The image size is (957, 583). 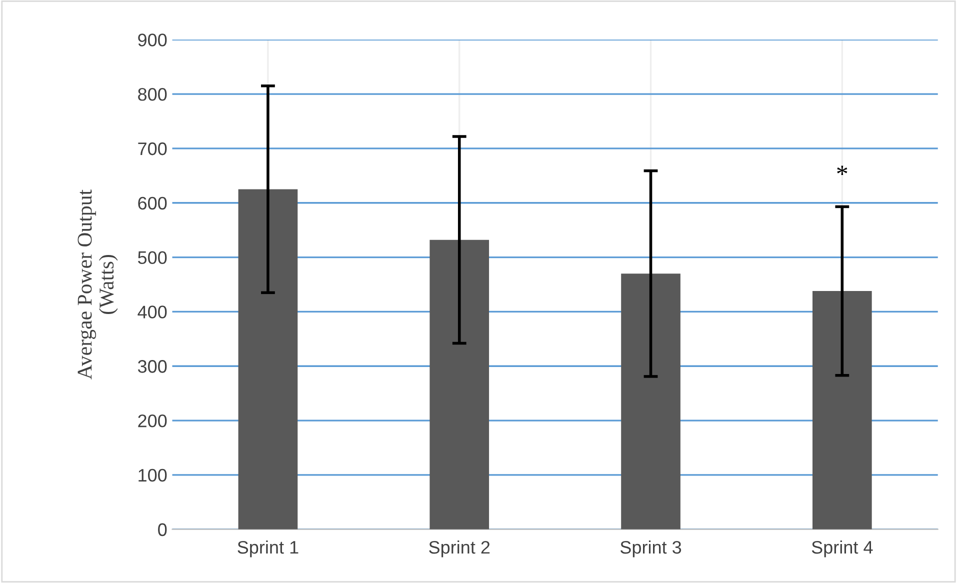 I want to click on y-axis-title: Avergae Power Output (Watts), so click(x=98, y=285).